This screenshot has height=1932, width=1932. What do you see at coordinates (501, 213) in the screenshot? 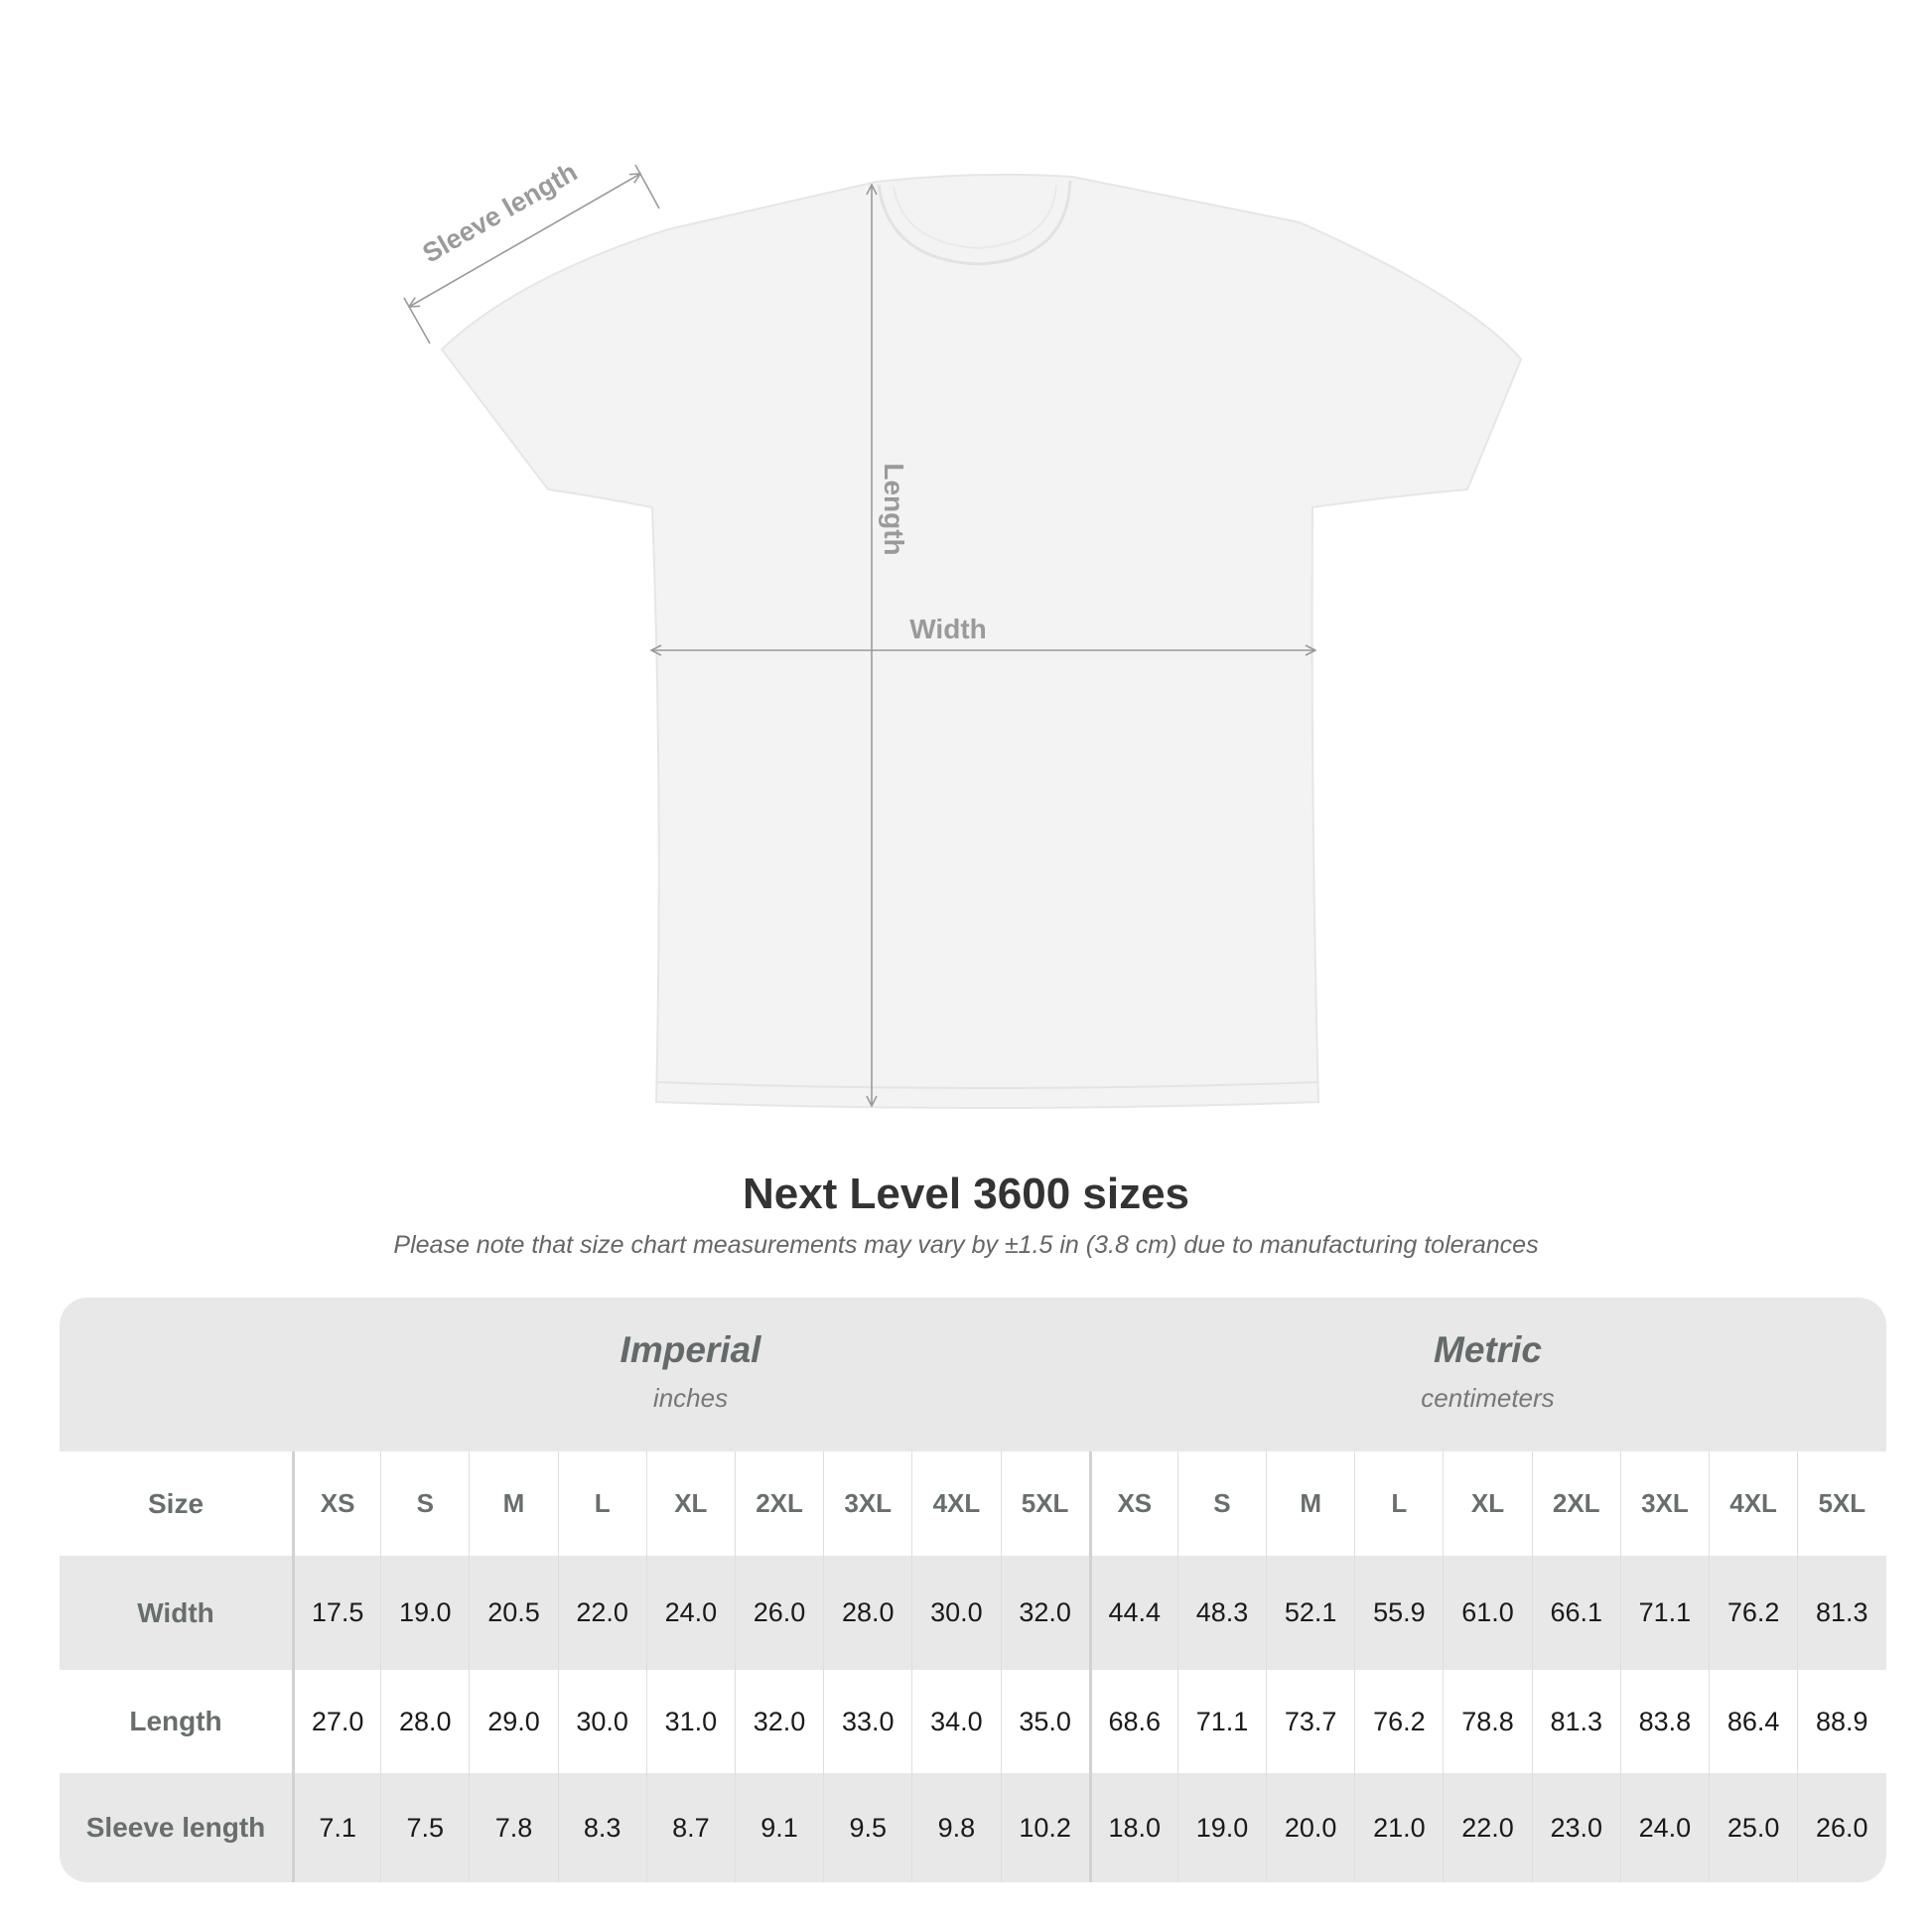
I see `sleeve-length-label: Sleeve length` at bounding box center [501, 213].